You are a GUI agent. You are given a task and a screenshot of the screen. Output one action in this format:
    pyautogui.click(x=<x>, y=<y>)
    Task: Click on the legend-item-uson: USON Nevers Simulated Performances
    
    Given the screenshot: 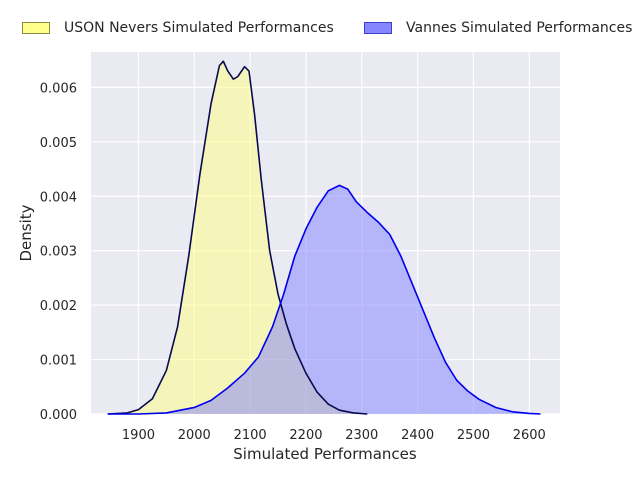 What is the action you would take?
    pyautogui.click(x=178, y=28)
    